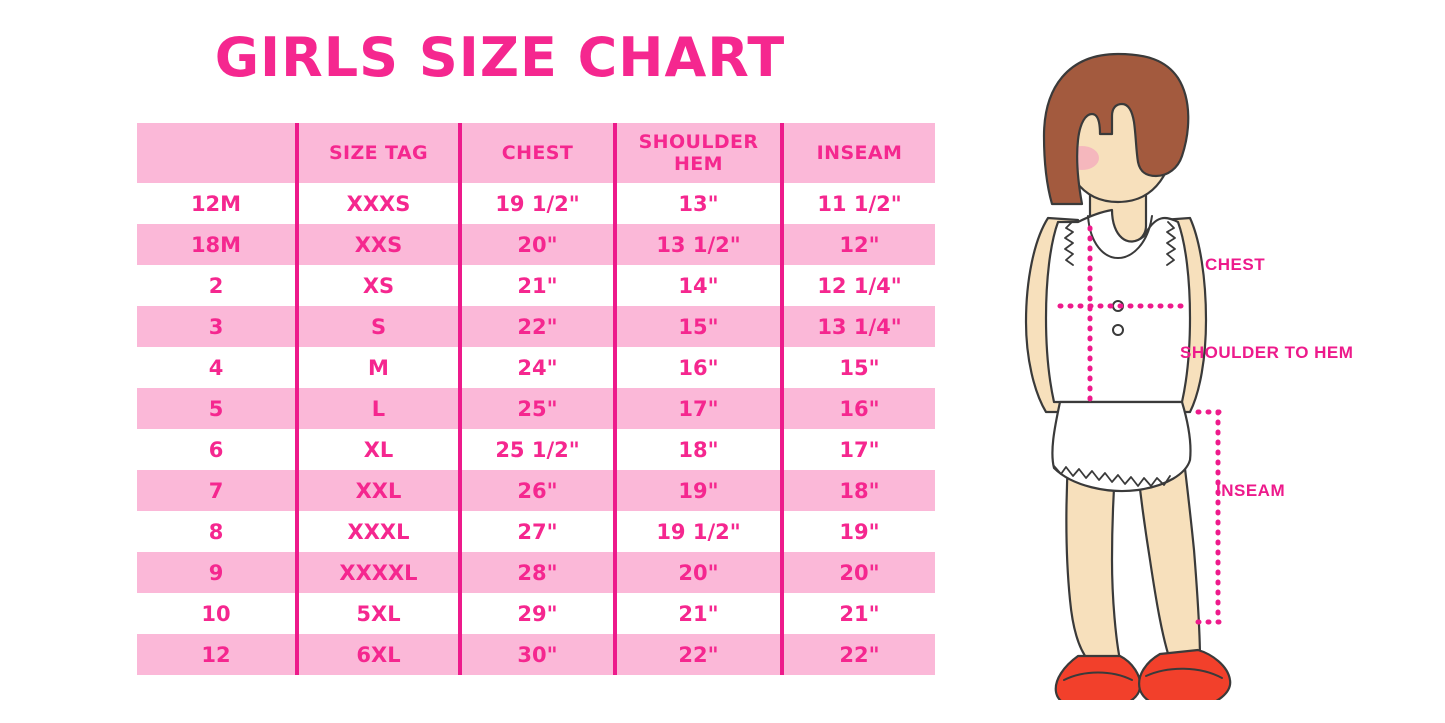  What do you see at coordinates (377, 203) in the screenshot?
I see `cell-size-tag: XXXS` at bounding box center [377, 203].